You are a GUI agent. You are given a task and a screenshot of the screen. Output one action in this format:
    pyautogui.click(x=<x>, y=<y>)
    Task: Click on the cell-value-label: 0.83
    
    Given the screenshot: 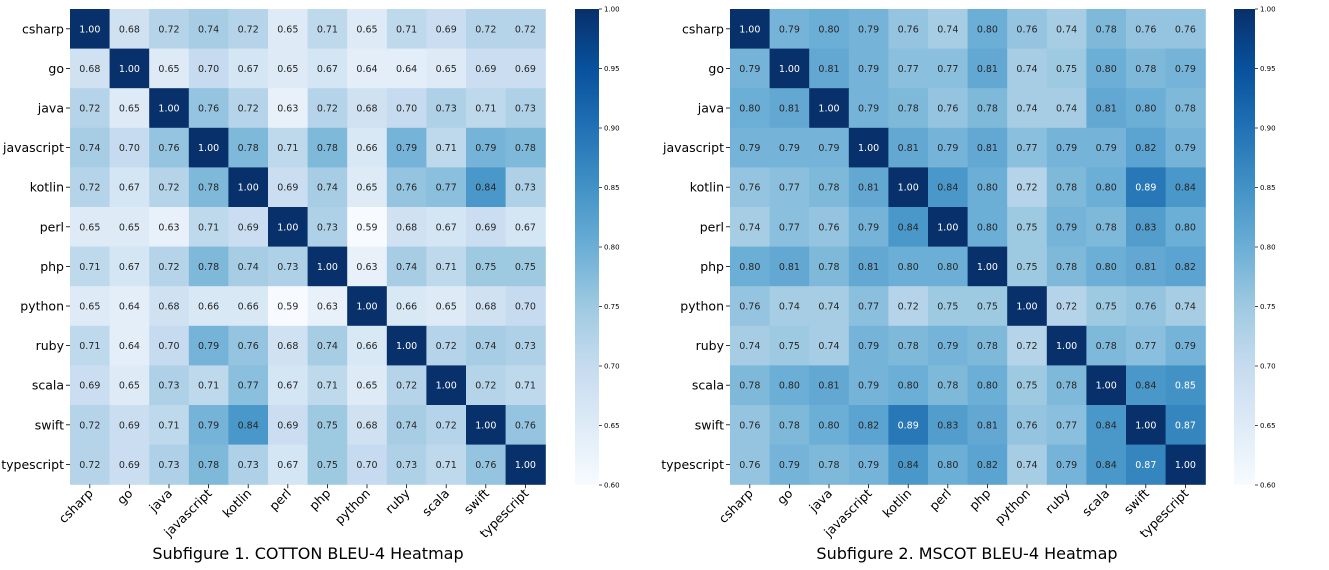 What is the action you would take?
    pyautogui.click(x=1145, y=227)
    